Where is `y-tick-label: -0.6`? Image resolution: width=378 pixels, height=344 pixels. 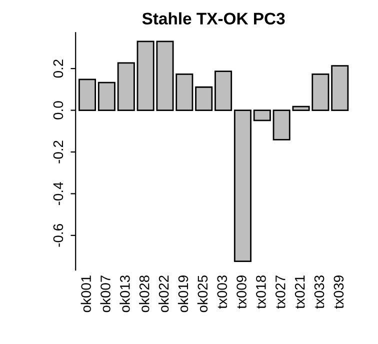
y-tick-label: -0.6 is located at coordinates (58, 235).